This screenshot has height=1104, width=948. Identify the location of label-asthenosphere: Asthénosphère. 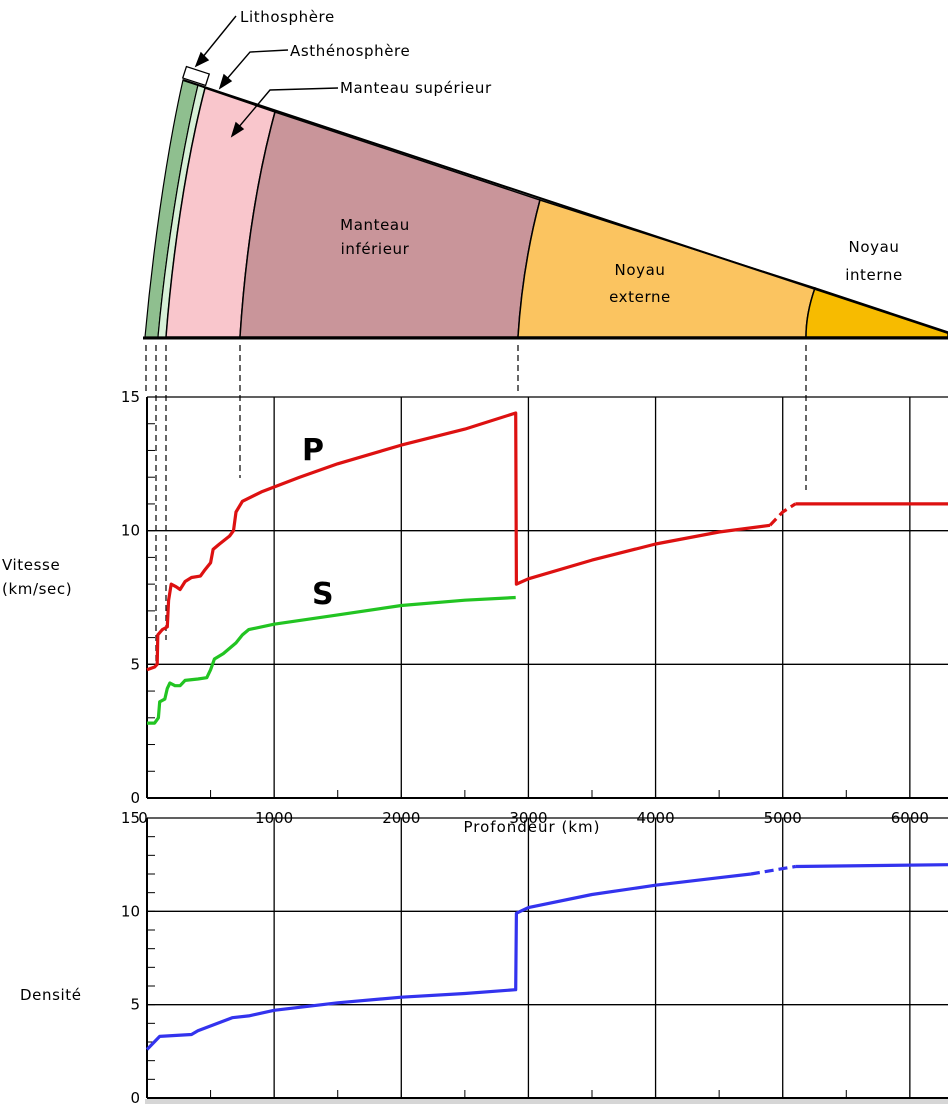
(350, 51).